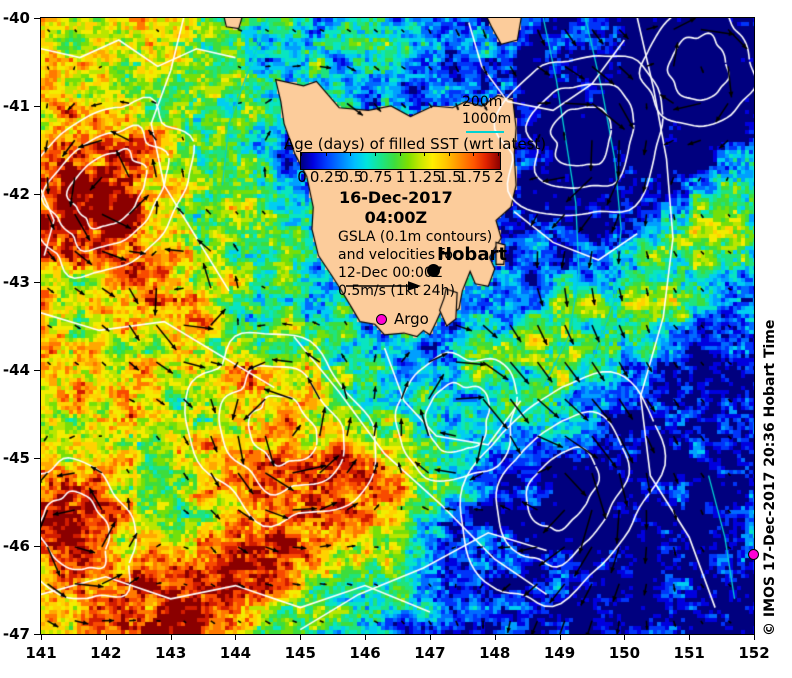  What do you see at coordinates (430, 653) in the screenshot?
I see `x-tick-label: 147` at bounding box center [430, 653].